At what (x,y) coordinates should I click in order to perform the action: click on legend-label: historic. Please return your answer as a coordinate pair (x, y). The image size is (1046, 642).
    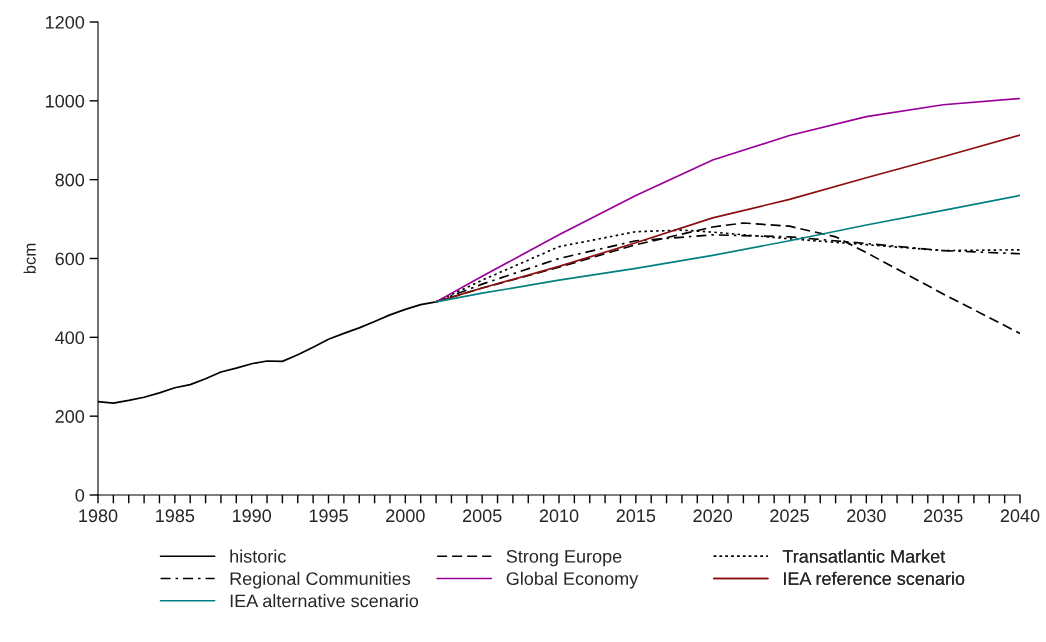
    Looking at the image, I should click on (258, 556).